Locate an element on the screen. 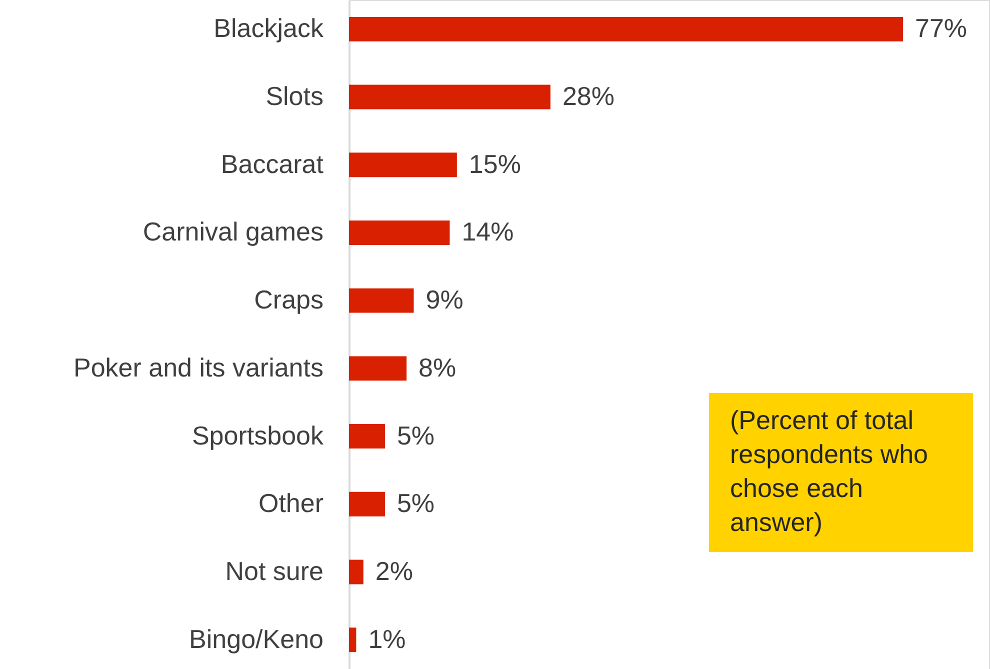  y-tick-label: Bingo/Keno is located at coordinates (256, 639).